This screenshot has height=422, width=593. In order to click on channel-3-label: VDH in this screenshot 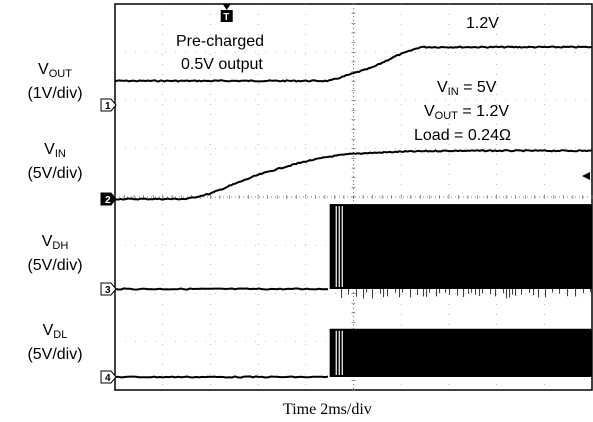, I will do `click(55, 242)`.